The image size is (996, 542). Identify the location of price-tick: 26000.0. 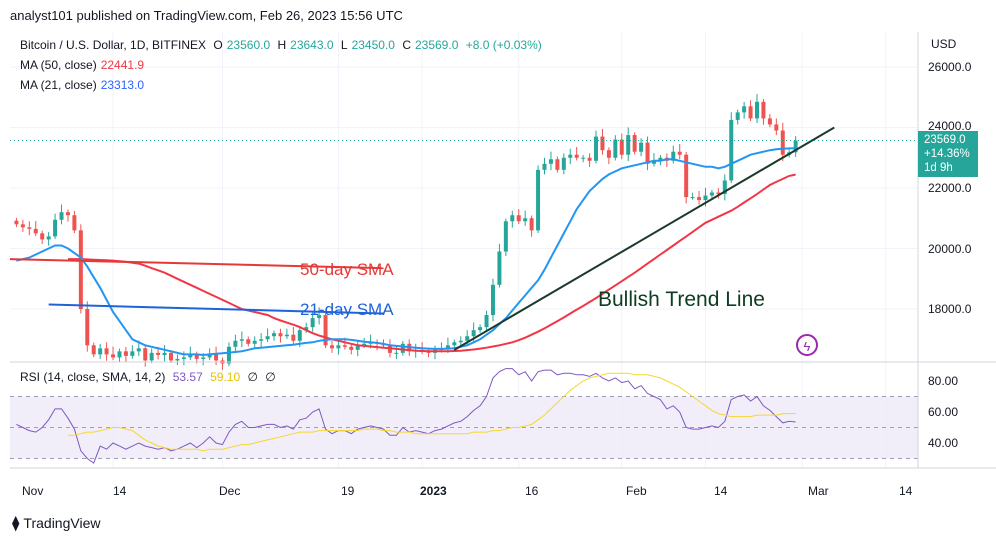
(950, 67).